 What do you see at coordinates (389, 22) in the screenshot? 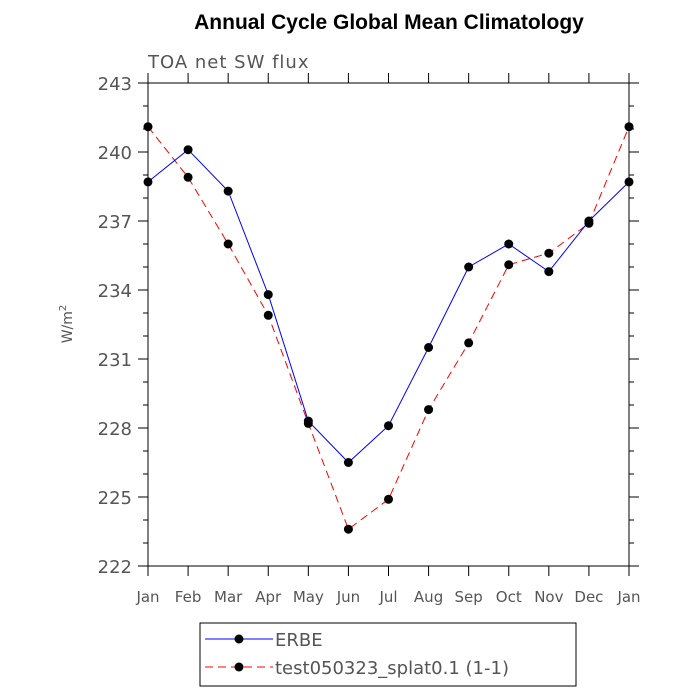
I see `chart-title: Annual Cycle Global Mean Climatology` at bounding box center [389, 22].